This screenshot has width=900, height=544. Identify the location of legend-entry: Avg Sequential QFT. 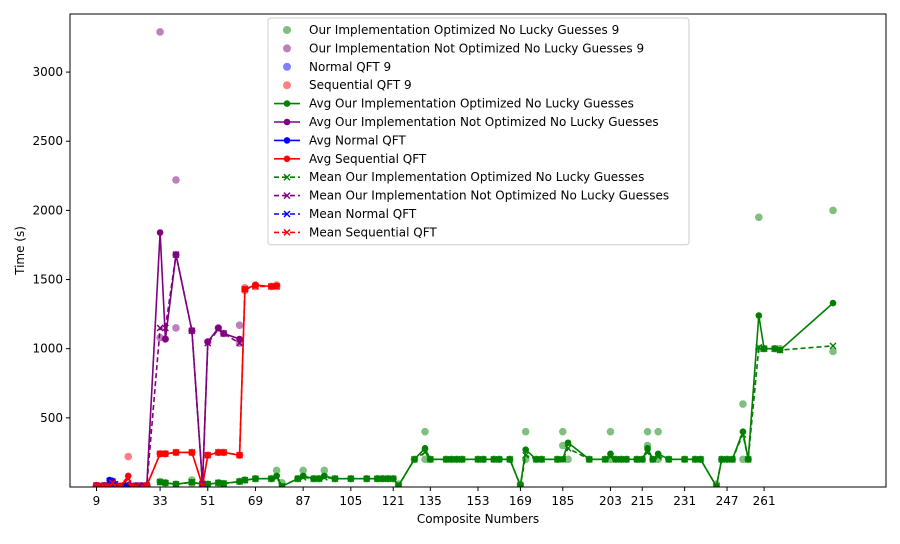
(350, 159).